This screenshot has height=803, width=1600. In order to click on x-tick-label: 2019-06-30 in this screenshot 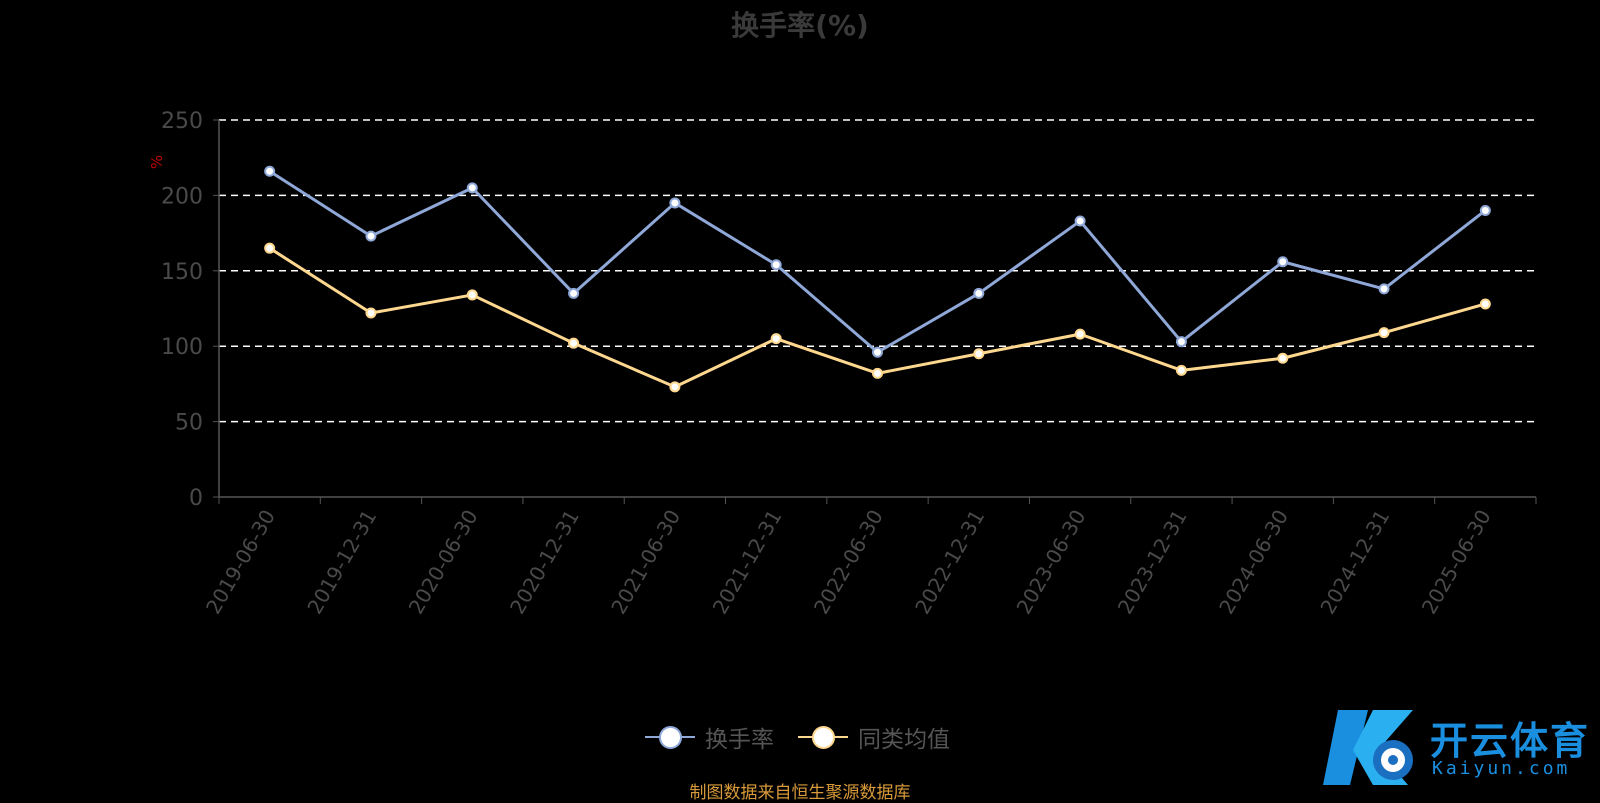, I will do `click(240, 562)`.